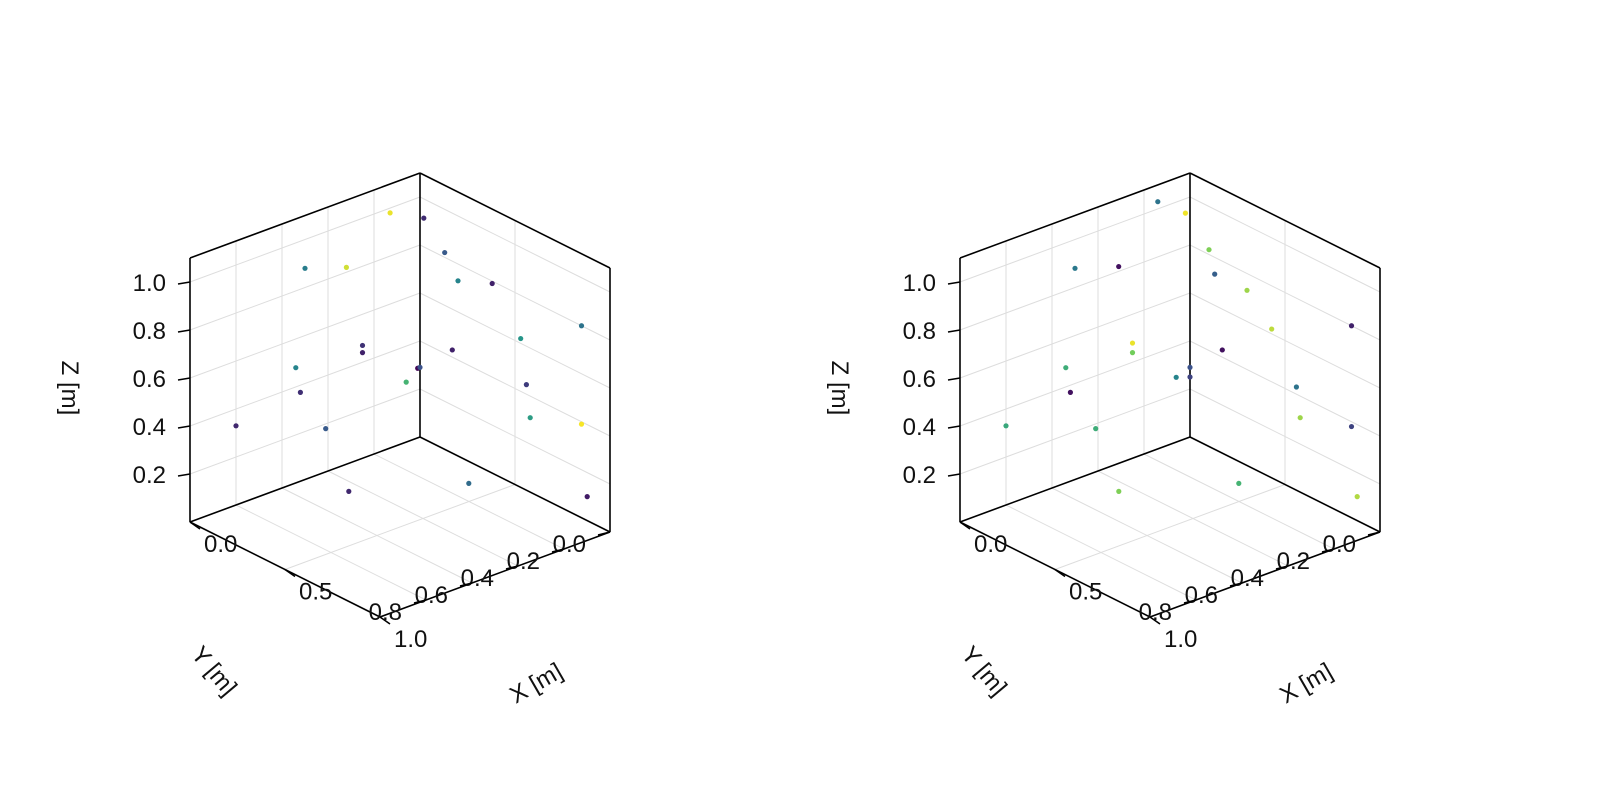  What do you see at coordinates (149, 475) in the screenshot?
I see `z-tick-label: 0.2` at bounding box center [149, 475].